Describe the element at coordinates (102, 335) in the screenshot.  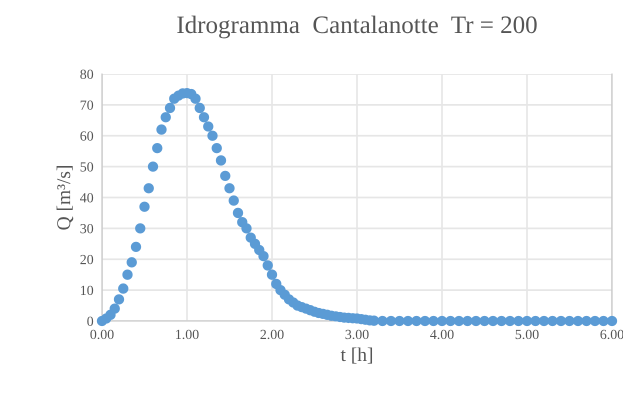
I see `x-tick-label: 0.00` at that location.